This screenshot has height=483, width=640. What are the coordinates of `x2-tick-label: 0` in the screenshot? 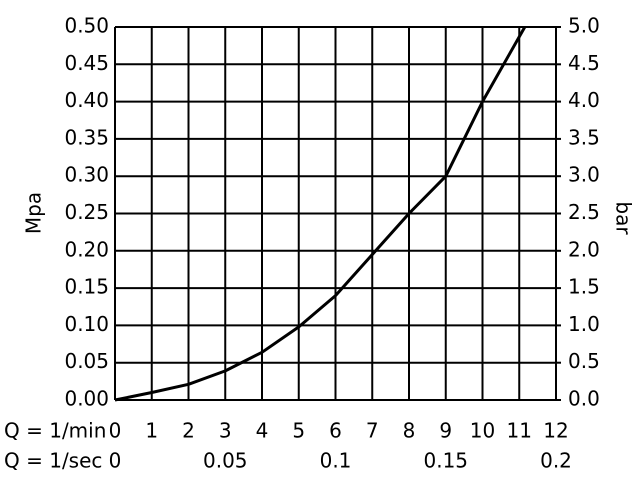 It's located at (115, 461).